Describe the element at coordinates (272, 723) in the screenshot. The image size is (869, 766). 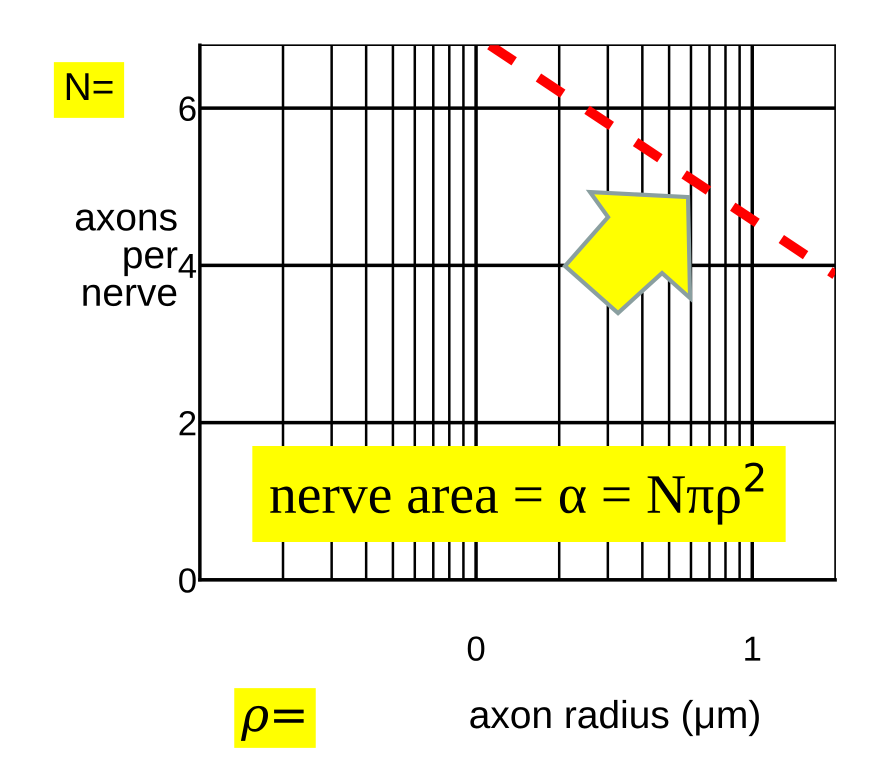
I see `text: ρ=` at that location.